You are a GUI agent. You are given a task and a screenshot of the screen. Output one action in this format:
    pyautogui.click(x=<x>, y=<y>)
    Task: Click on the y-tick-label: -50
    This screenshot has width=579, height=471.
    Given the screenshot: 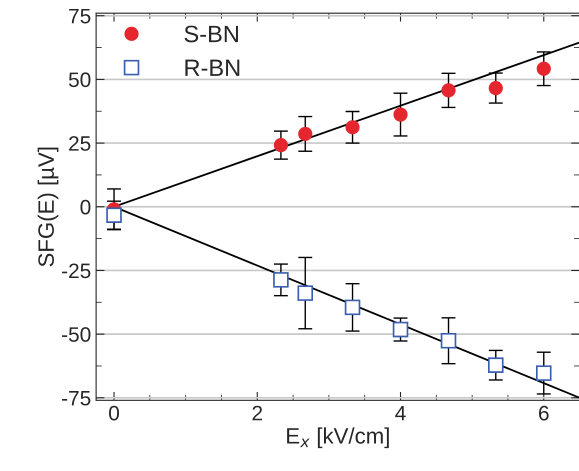 What is the action you would take?
    pyautogui.click(x=76, y=334)
    